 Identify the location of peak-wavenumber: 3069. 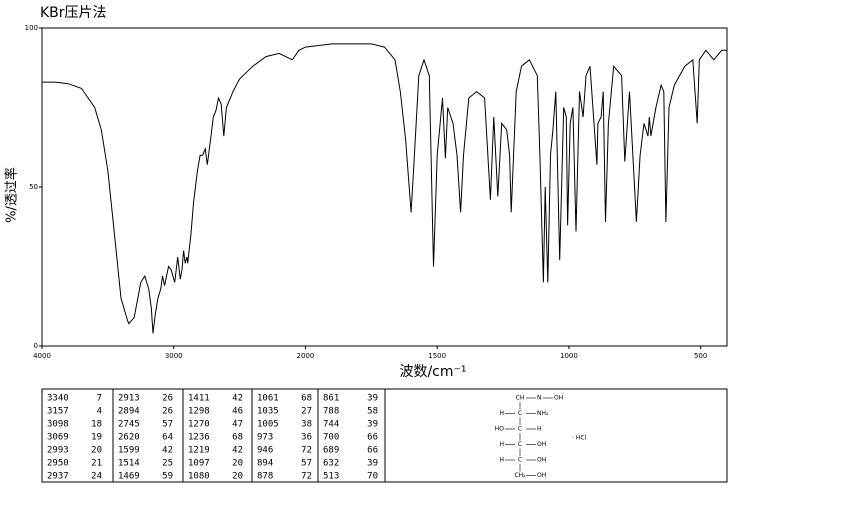
(58, 438).